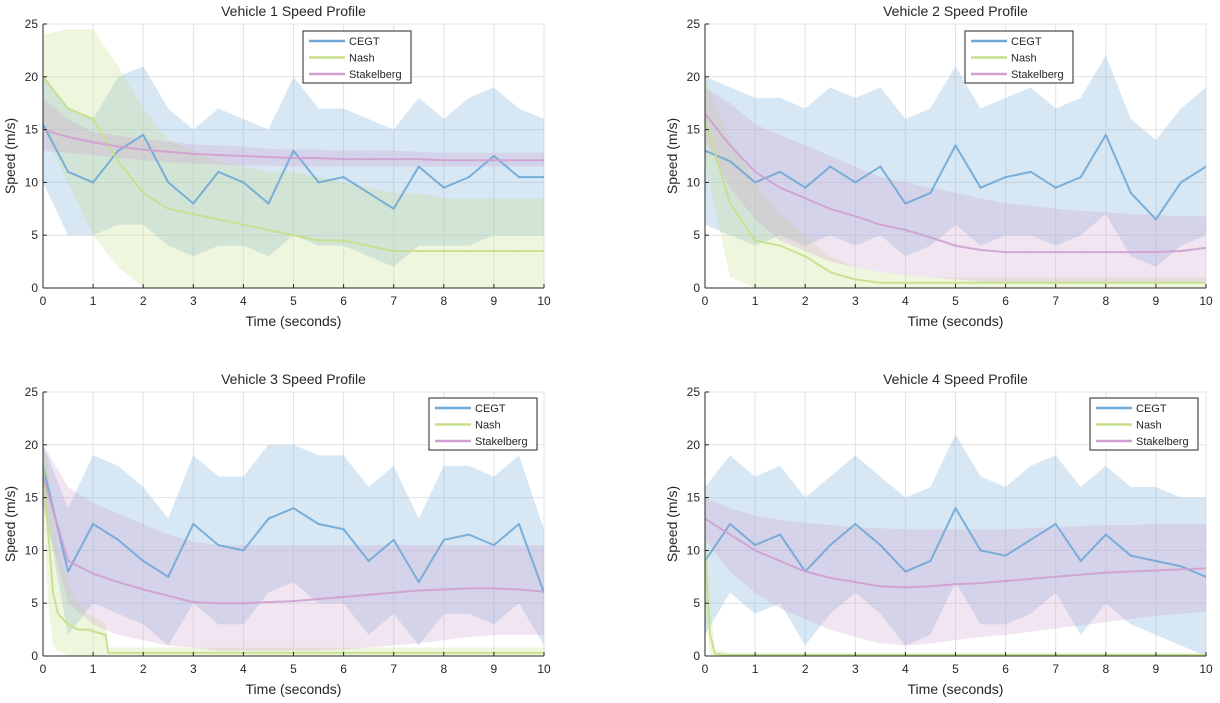 The height and width of the screenshot is (703, 1220). What do you see at coordinates (955, 171) in the screenshot?
I see `plot-layer` at bounding box center [955, 171].